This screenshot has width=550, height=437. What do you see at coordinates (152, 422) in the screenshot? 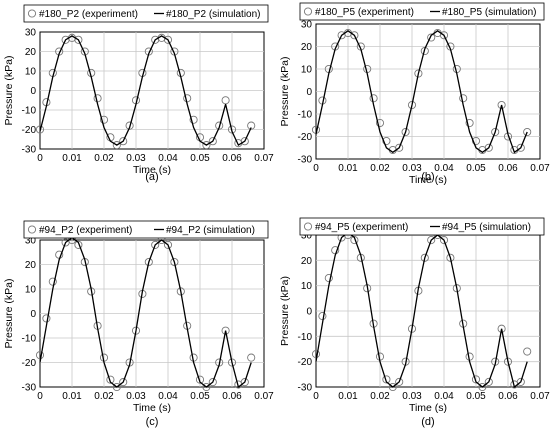
I see `panel-label: (c)` at bounding box center [152, 422].